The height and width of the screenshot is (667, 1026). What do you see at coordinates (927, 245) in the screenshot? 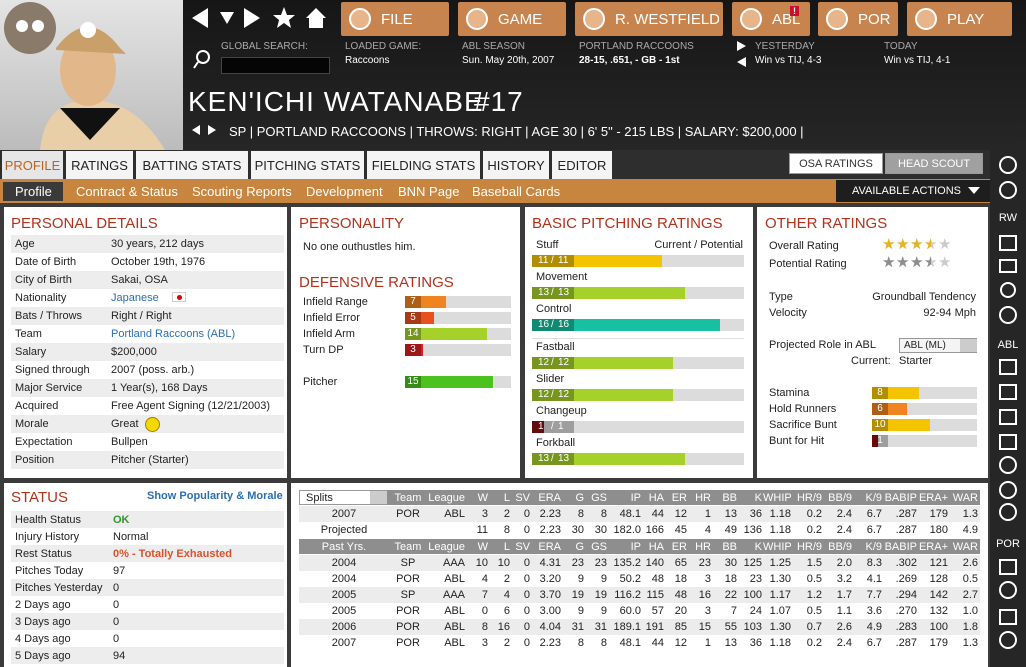
I see `star-fill: ★` at bounding box center [927, 245].